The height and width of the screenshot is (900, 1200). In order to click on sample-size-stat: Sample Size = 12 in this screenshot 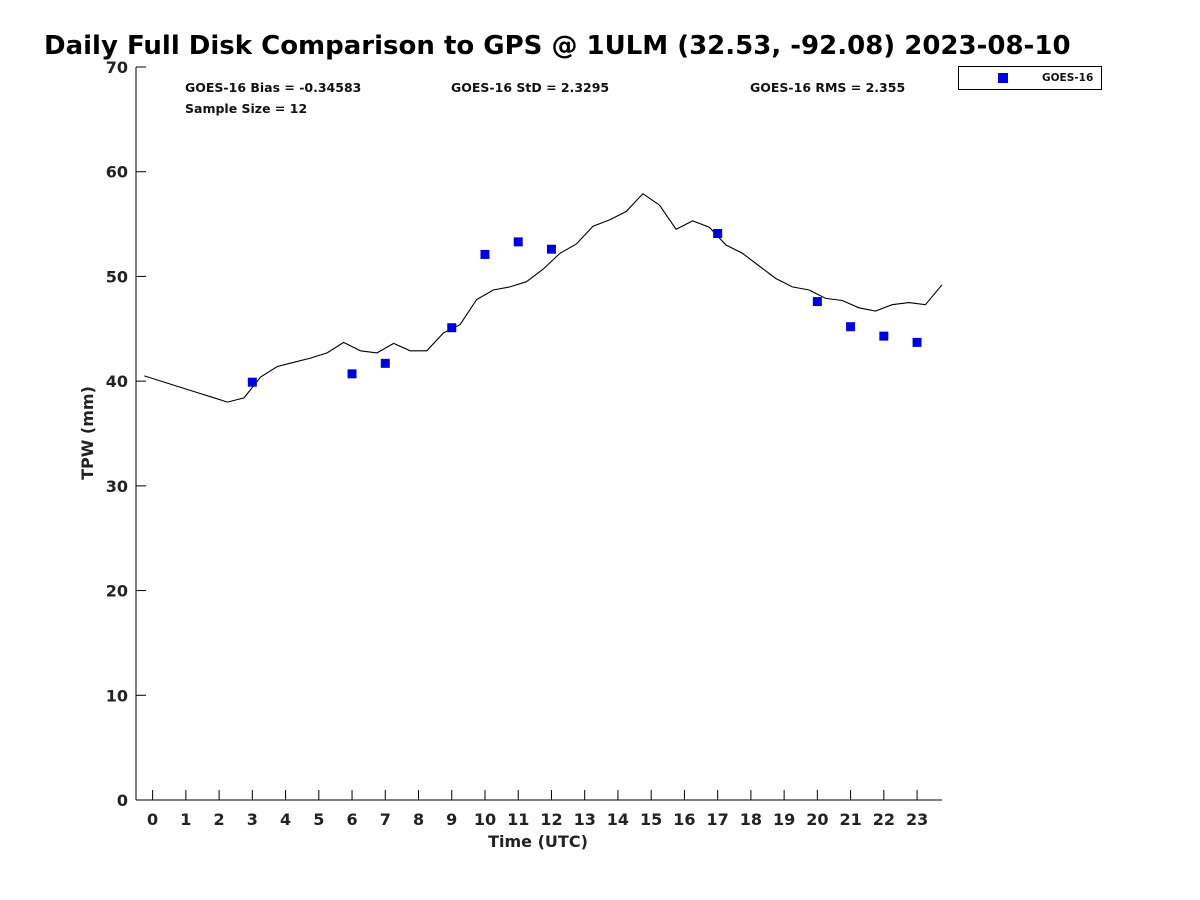, I will do `click(246, 108)`.